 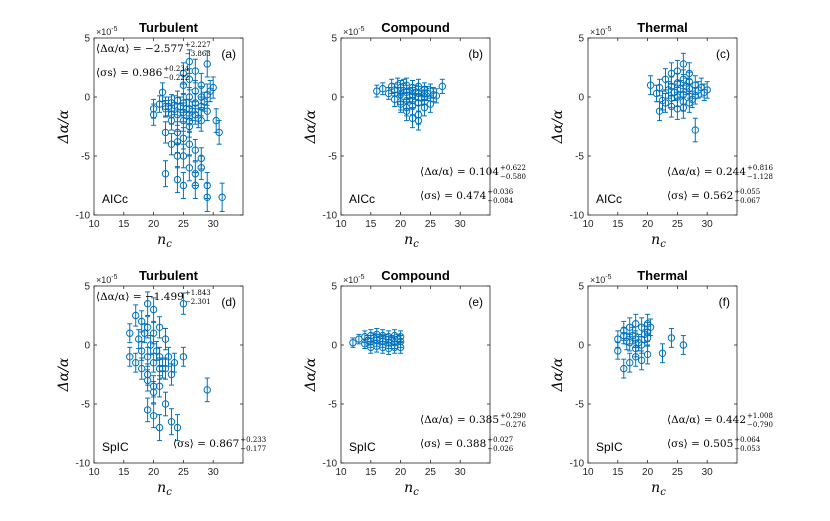 I want to click on stat-plus: +0.027, so click(x=500, y=440).